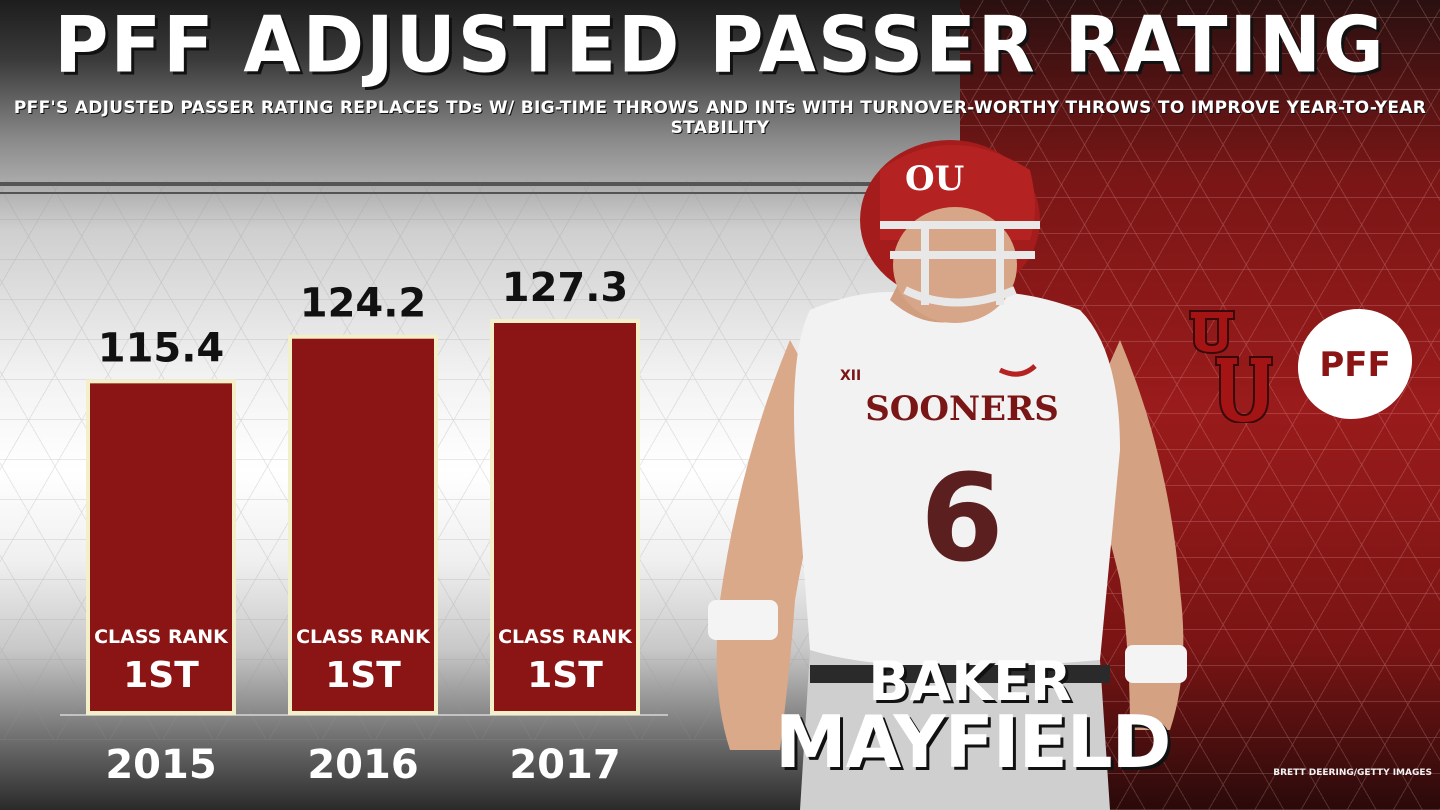 Image resolution: width=1440 pixels, height=810 pixels. What do you see at coordinates (363, 304) in the screenshot?
I see `bar-value-label: 124.2` at bounding box center [363, 304].